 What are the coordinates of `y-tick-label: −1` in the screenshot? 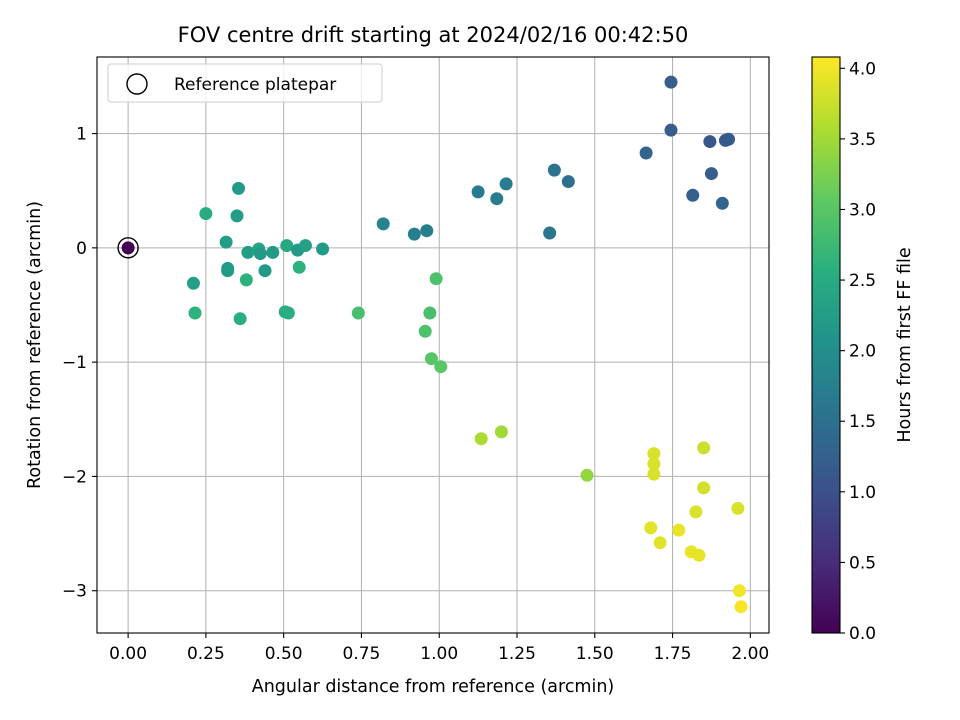 It's located at (74, 363).